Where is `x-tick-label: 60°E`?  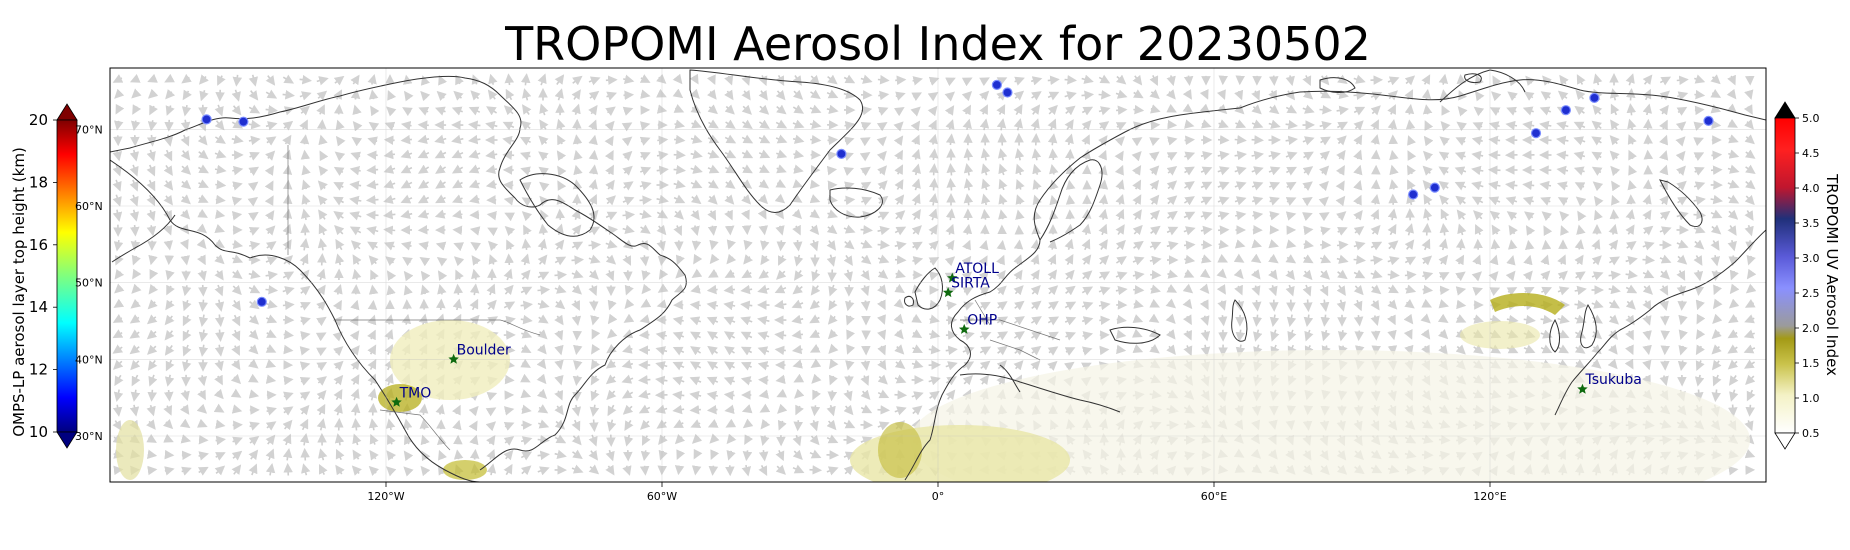
x-tick-label: 60°E is located at coordinates (1214, 496).